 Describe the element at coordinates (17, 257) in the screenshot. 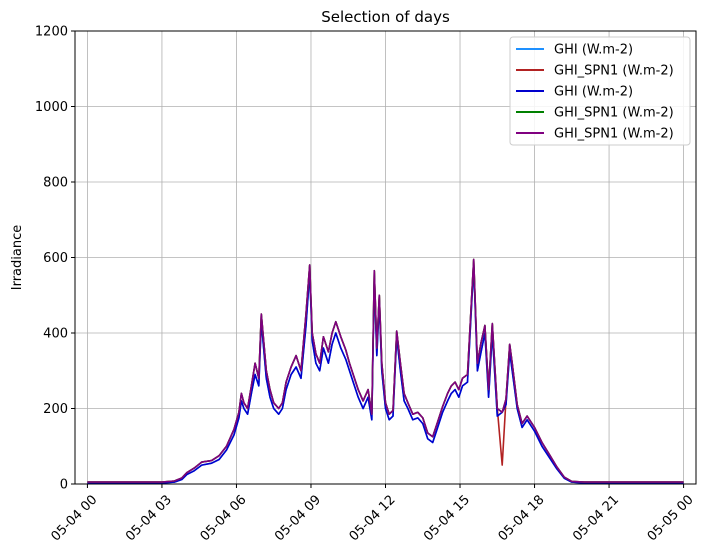

I see `y-axis-label: Irradiance` at that location.